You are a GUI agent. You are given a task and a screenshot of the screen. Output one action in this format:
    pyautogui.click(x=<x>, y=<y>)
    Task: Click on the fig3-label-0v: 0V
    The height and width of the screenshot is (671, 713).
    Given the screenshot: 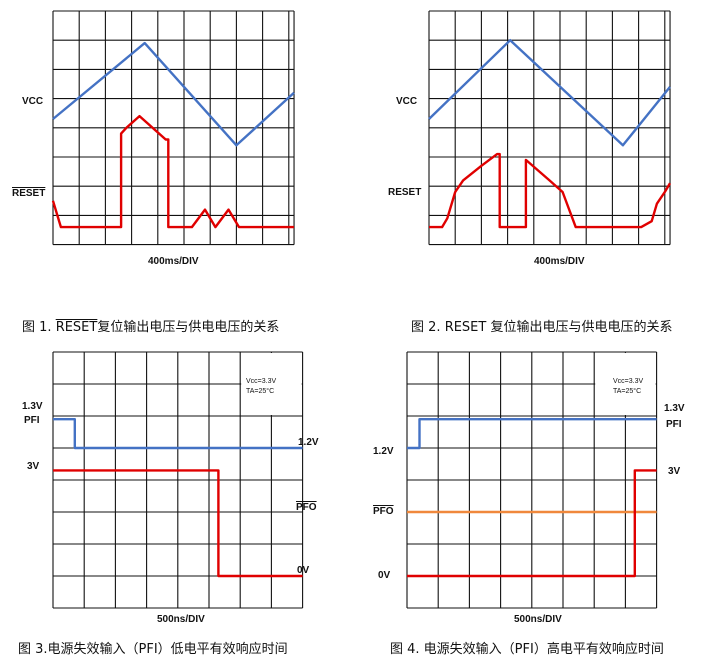 What is the action you would take?
    pyautogui.click(x=303, y=570)
    